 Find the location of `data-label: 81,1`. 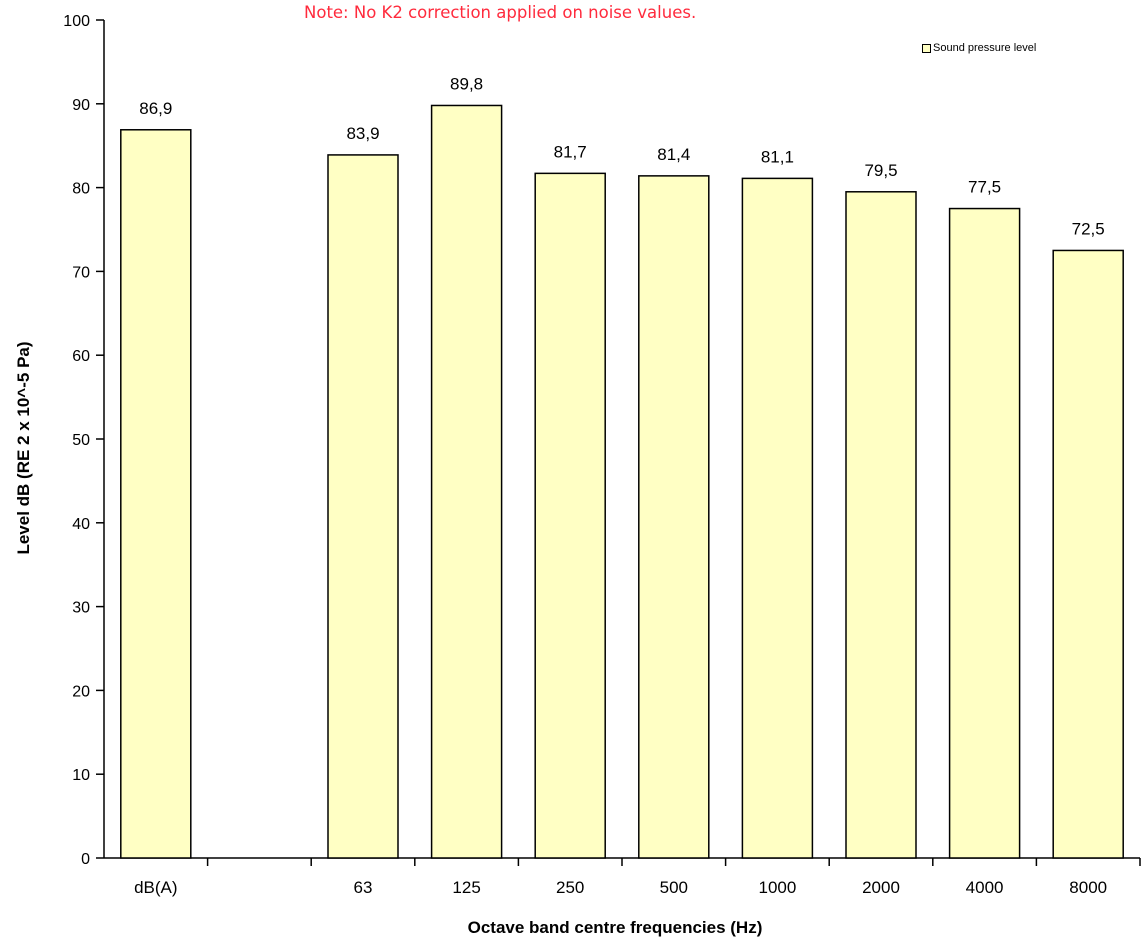

data-label: 81,1 is located at coordinates (777, 156).